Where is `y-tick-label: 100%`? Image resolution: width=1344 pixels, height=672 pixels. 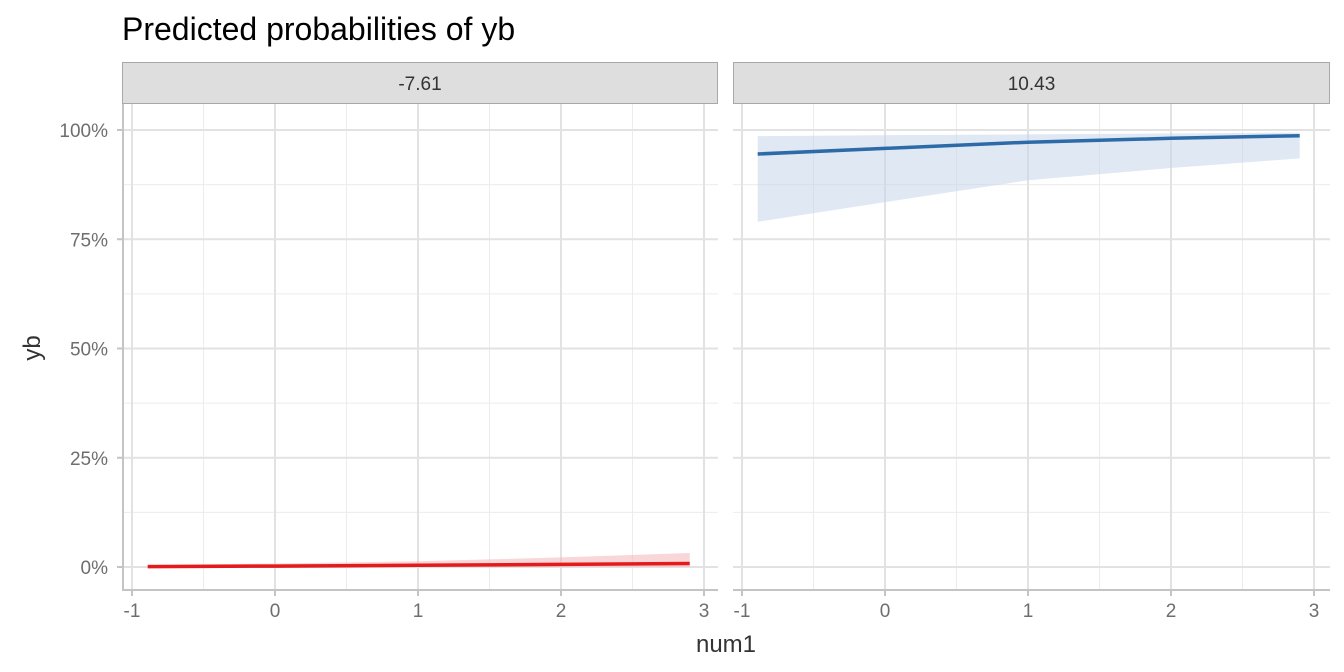 y-tick-label: 100% is located at coordinates (83, 131).